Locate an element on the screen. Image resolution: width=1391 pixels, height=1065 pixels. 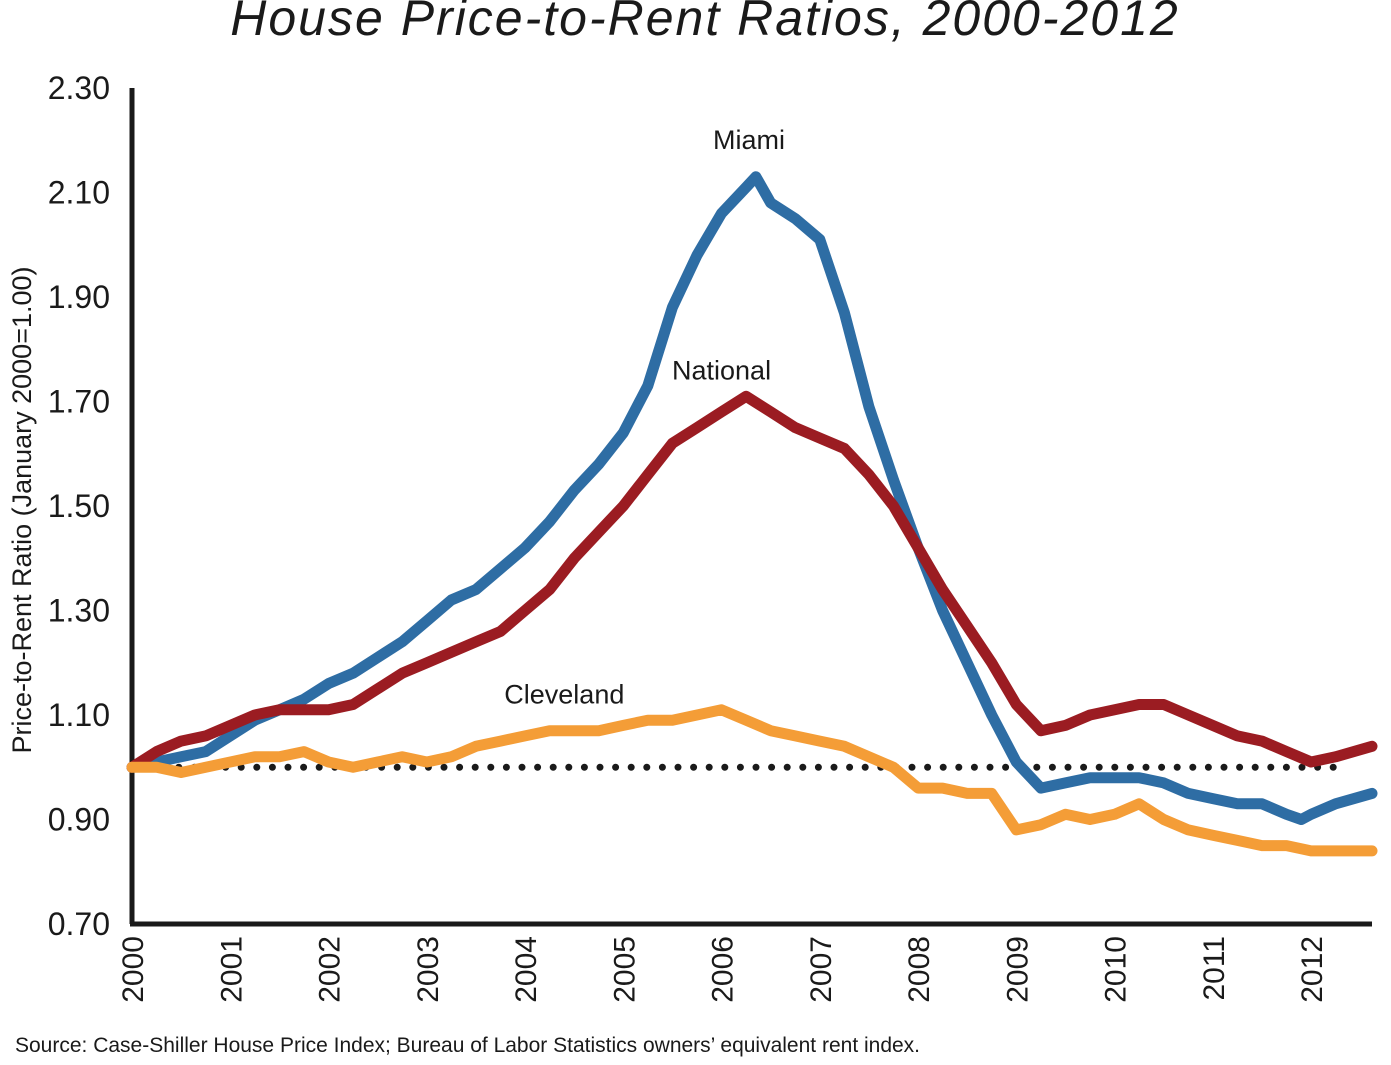
chart-title: House Price-to-Rent Ratios, 2000-2012 is located at coordinates (704, 23).